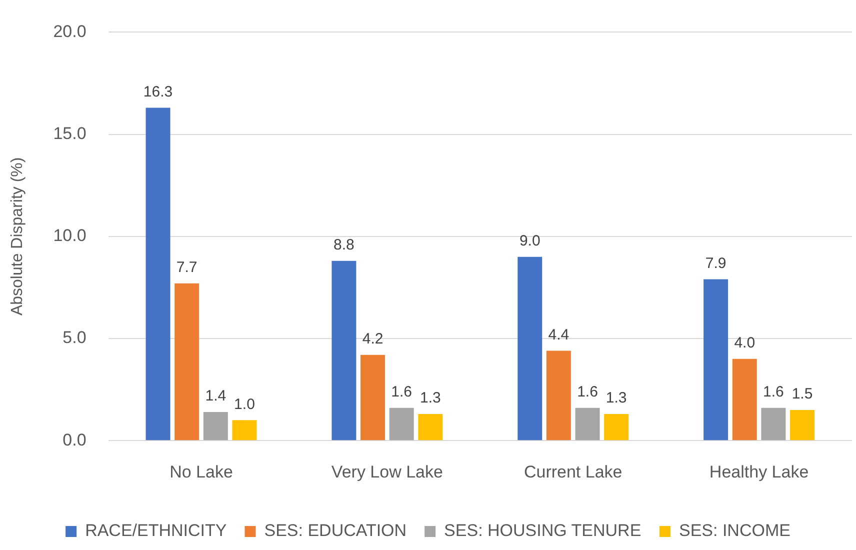 Image resolution: width=856 pixels, height=550 pixels. What do you see at coordinates (201, 472) in the screenshot?
I see `x-tick-label: No Lake` at bounding box center [201, 472].